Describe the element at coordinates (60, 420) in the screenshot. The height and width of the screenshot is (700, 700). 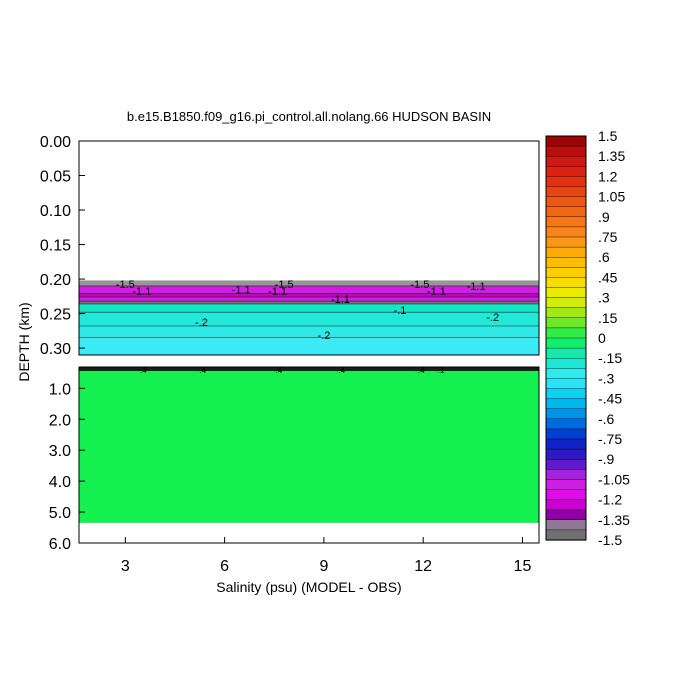
I see `y-tick-label: 2.0` at that location.